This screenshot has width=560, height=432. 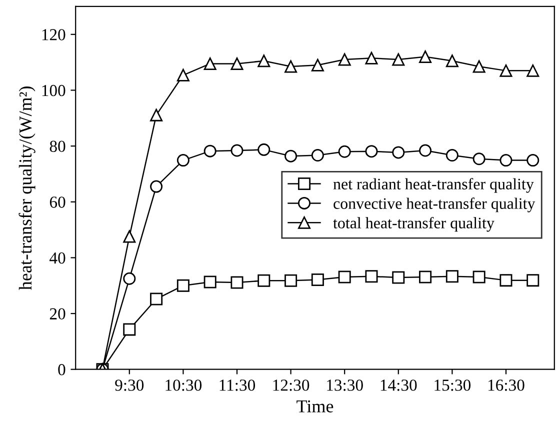 I want to click on x-tick-label: 16:30, so click(x=506, y=385).